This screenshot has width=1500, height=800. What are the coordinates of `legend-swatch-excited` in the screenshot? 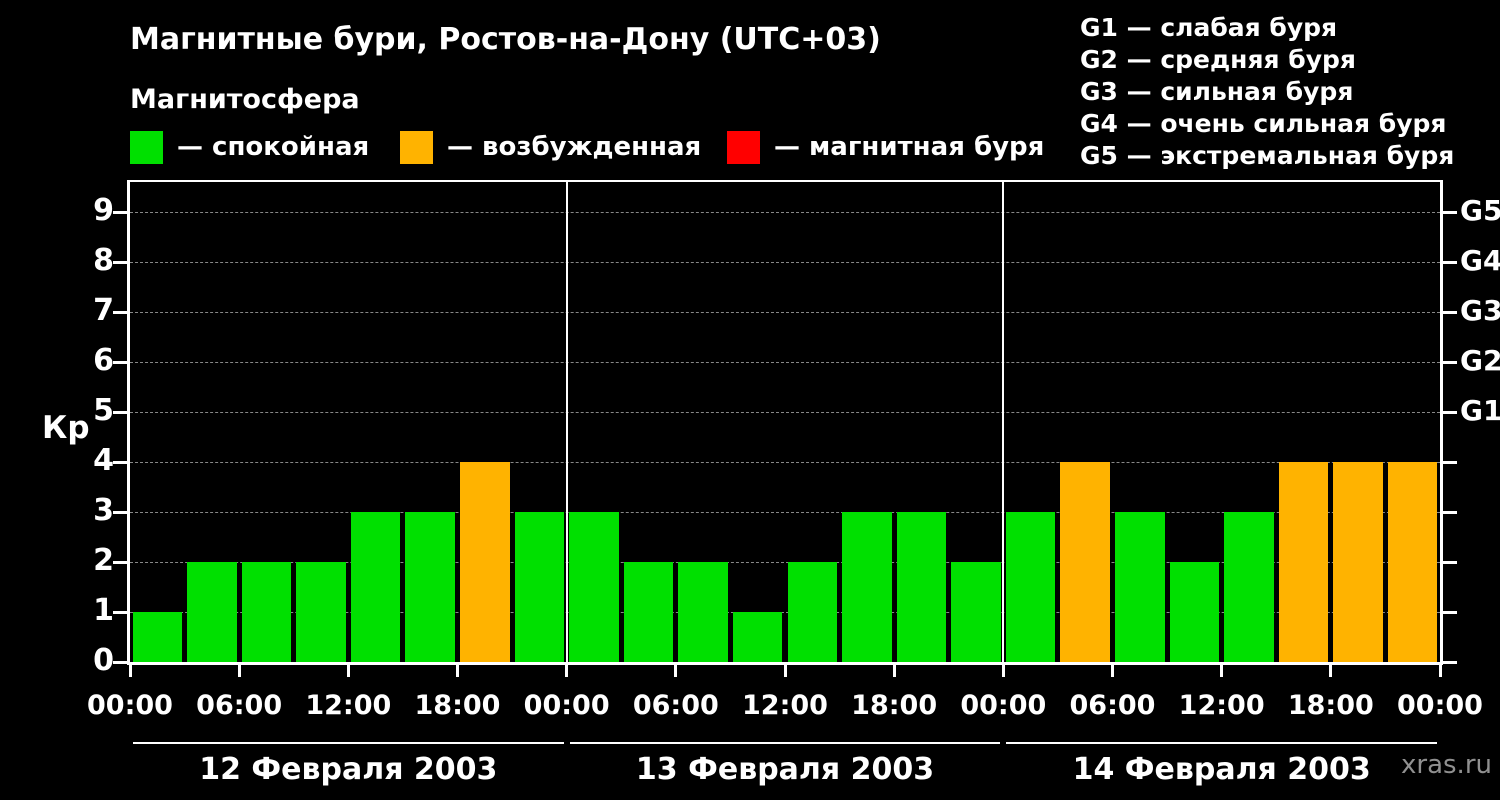 It's located at (416, 147).